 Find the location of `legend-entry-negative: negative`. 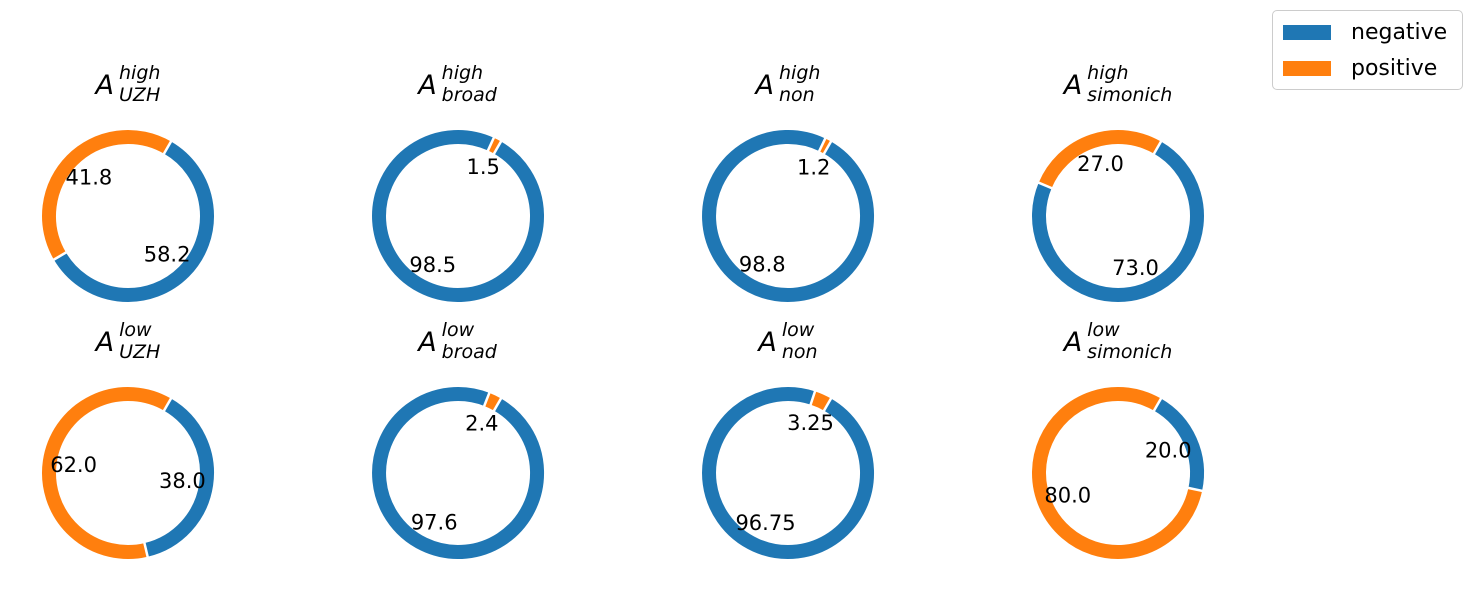

legend-entry-negative: negative is located at coordinates (1365, 32).